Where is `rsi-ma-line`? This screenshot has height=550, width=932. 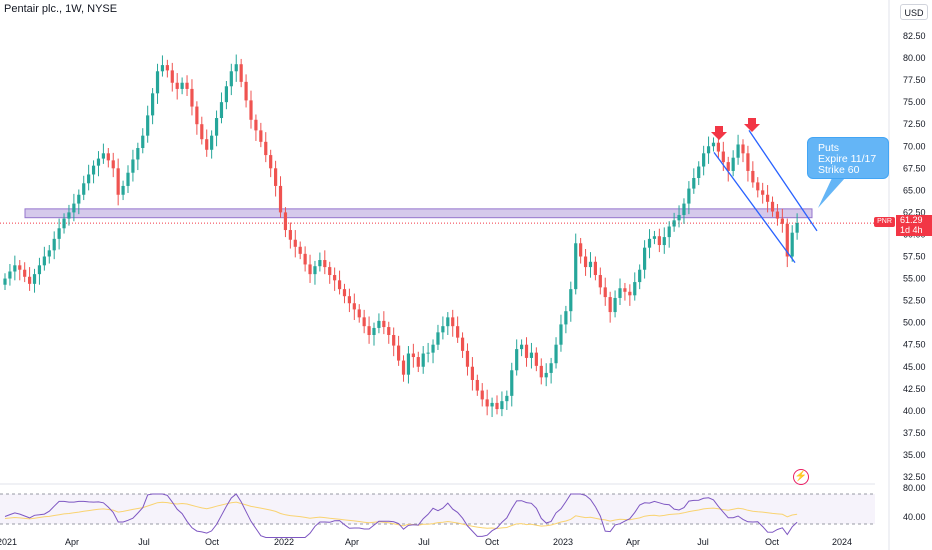
rsi-ma-line is located at coordinates (401, 515).